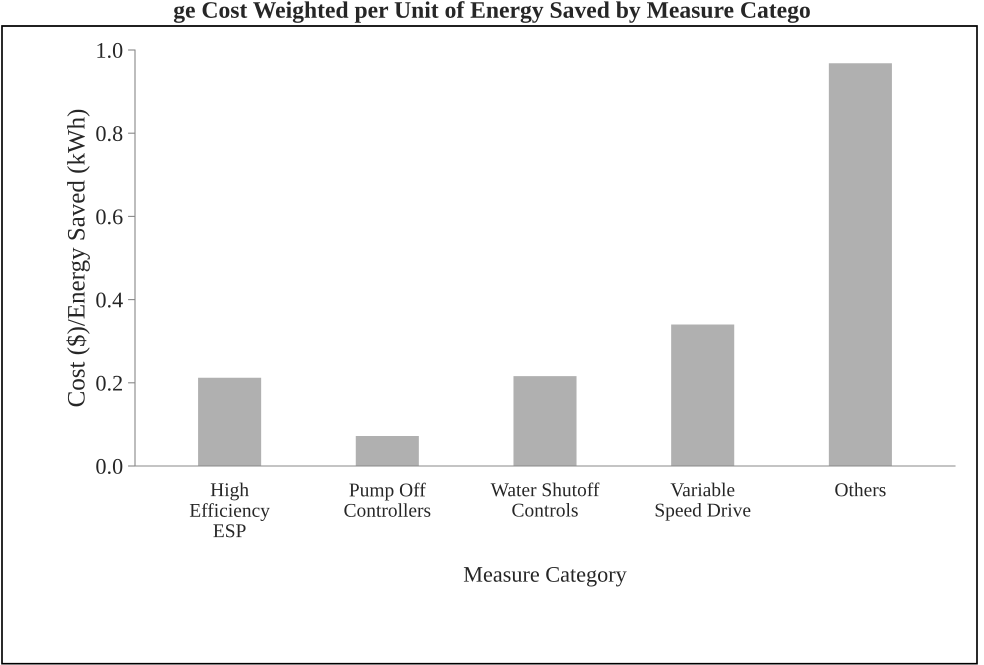 This screenshot has height=665, width=984. Describe the element at coordinates (703, 501) in the screenshot. I see `x-tick-label: Variable Speed Drive` at that location.